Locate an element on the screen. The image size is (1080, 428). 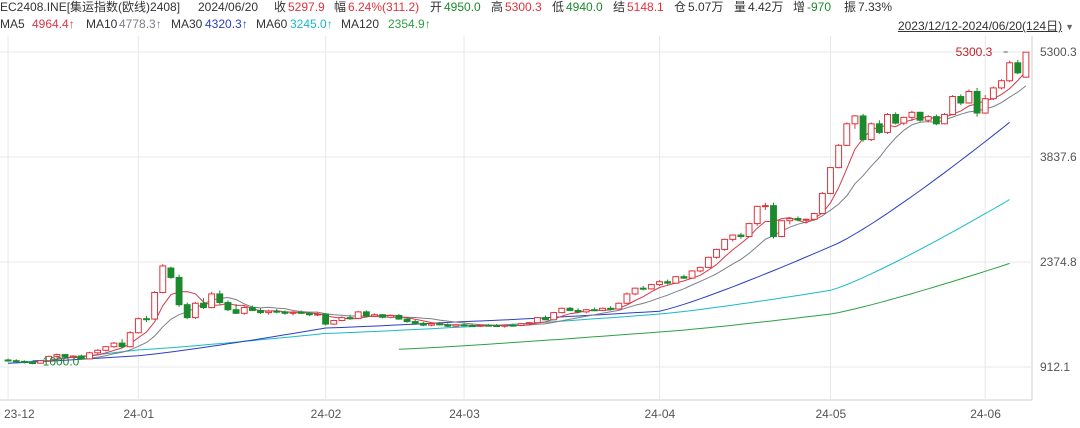
settle-value: 5148.1 is located at coordinates (645, 7).